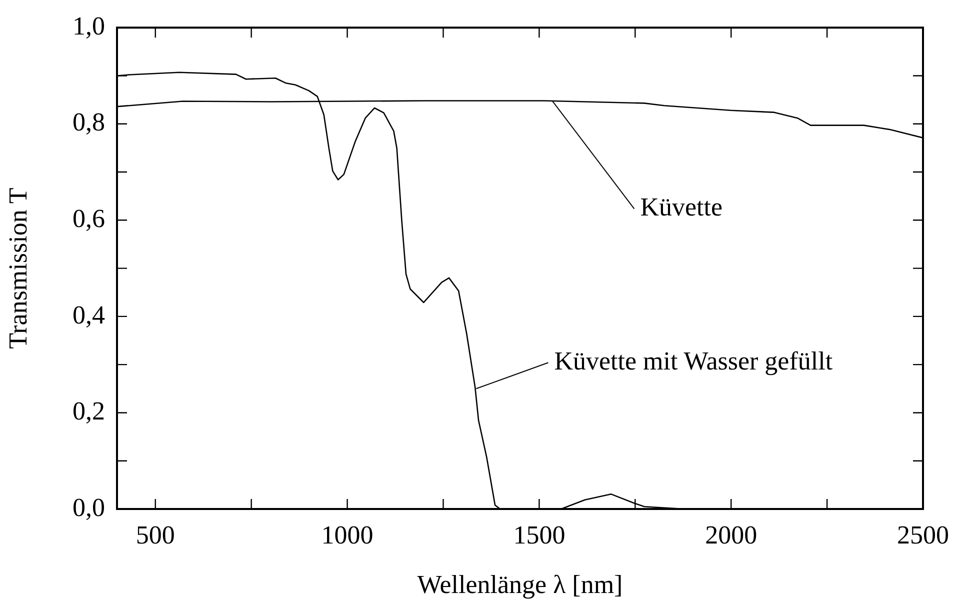 The width and height of the screenshot is (961, 606). I want to click on y-tick-label: 0,8, so click(88, 122).